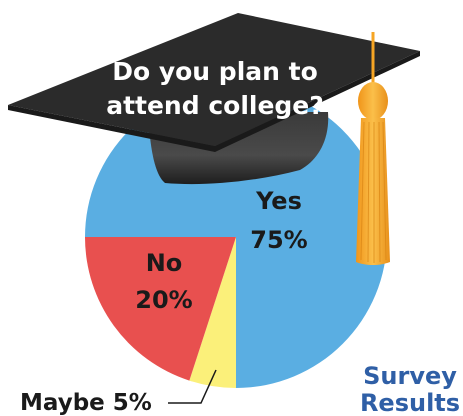  What do you see at coordinates (278, 240) in the screenshot?
I see `slice-percent-yes: 75%` at bounding box center [278, 240].